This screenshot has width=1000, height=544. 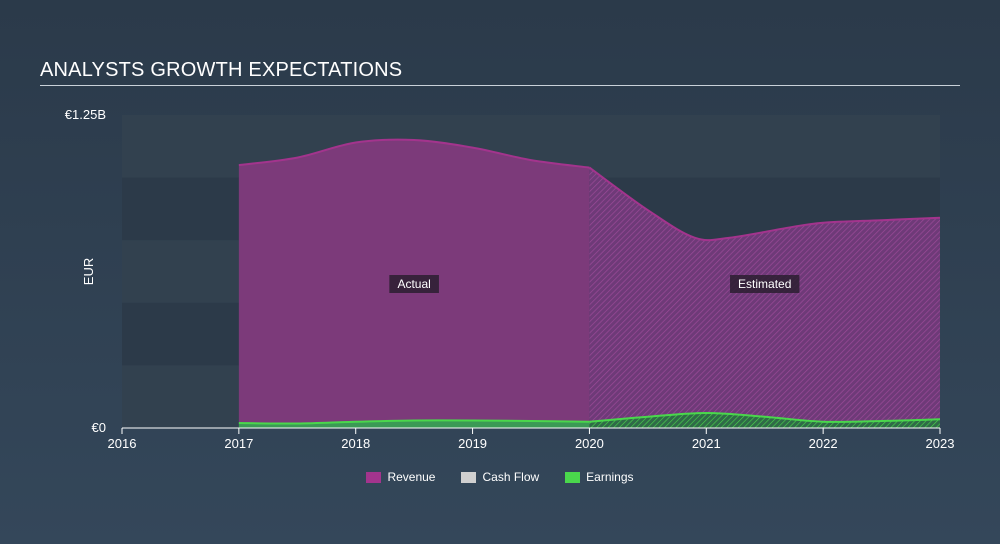 What do you see at coordinates (122, 443) in the screenshot?
I see `x-tick-label: 2016` at bounding box center [122, 443].